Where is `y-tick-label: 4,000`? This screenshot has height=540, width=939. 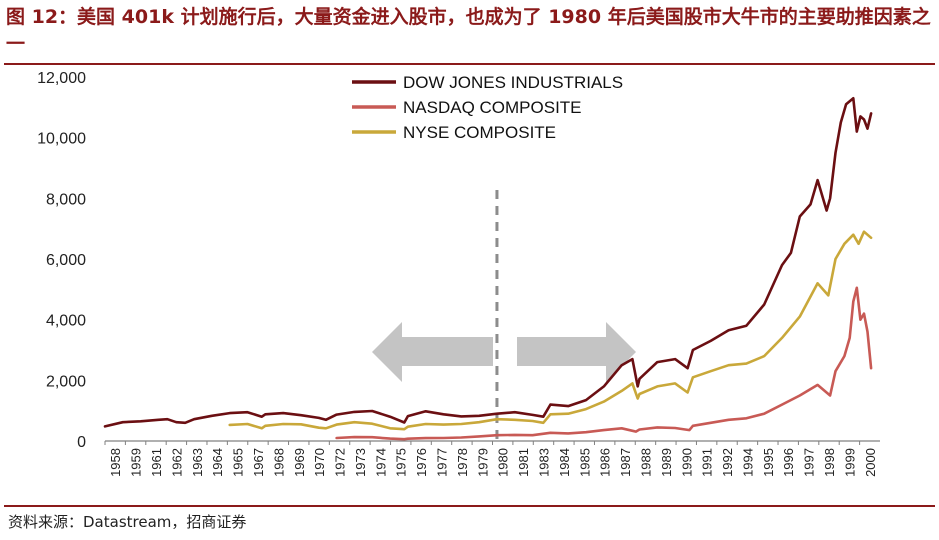 y-tick-label: 4,000 is located at coordinates (66, 321).